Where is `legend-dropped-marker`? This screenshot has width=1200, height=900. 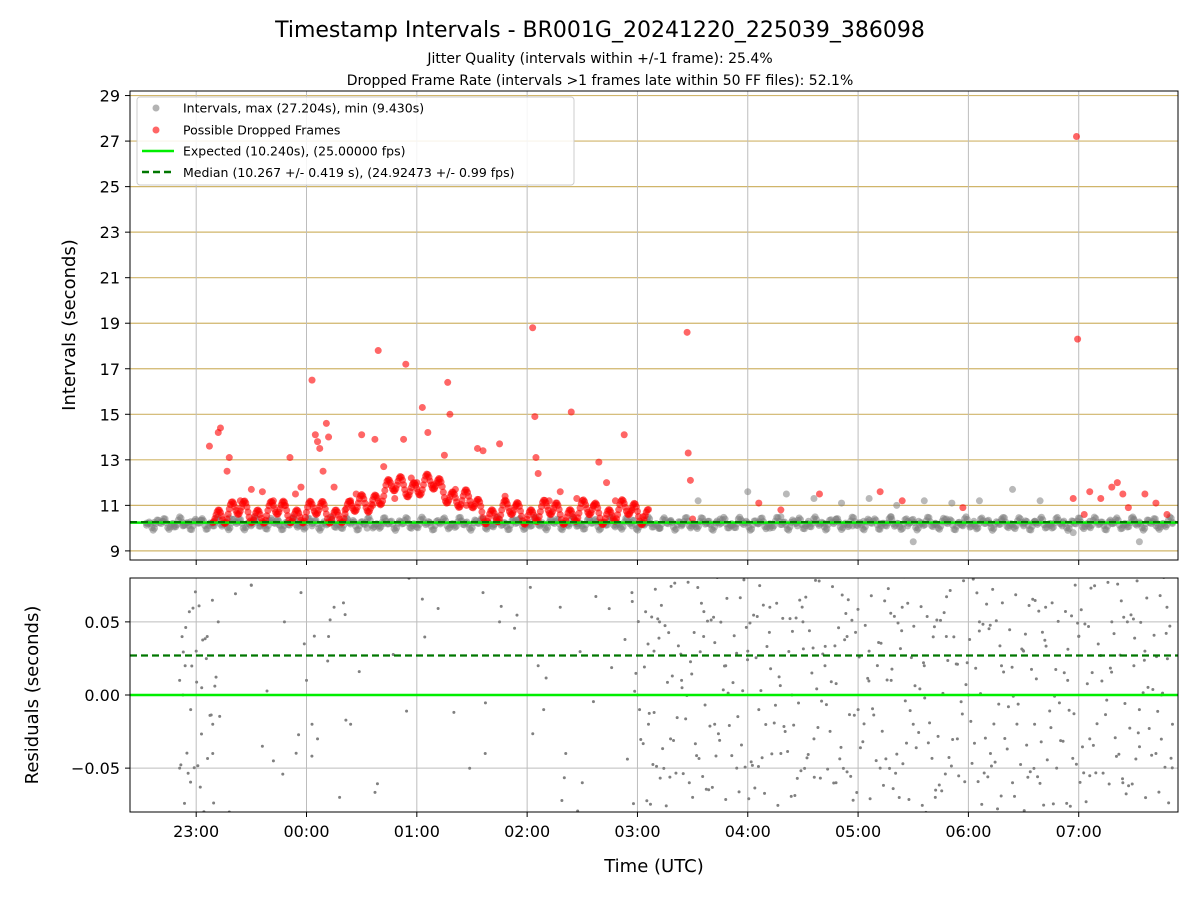 legend-dropped-marker is located at coordinates (156, 130).